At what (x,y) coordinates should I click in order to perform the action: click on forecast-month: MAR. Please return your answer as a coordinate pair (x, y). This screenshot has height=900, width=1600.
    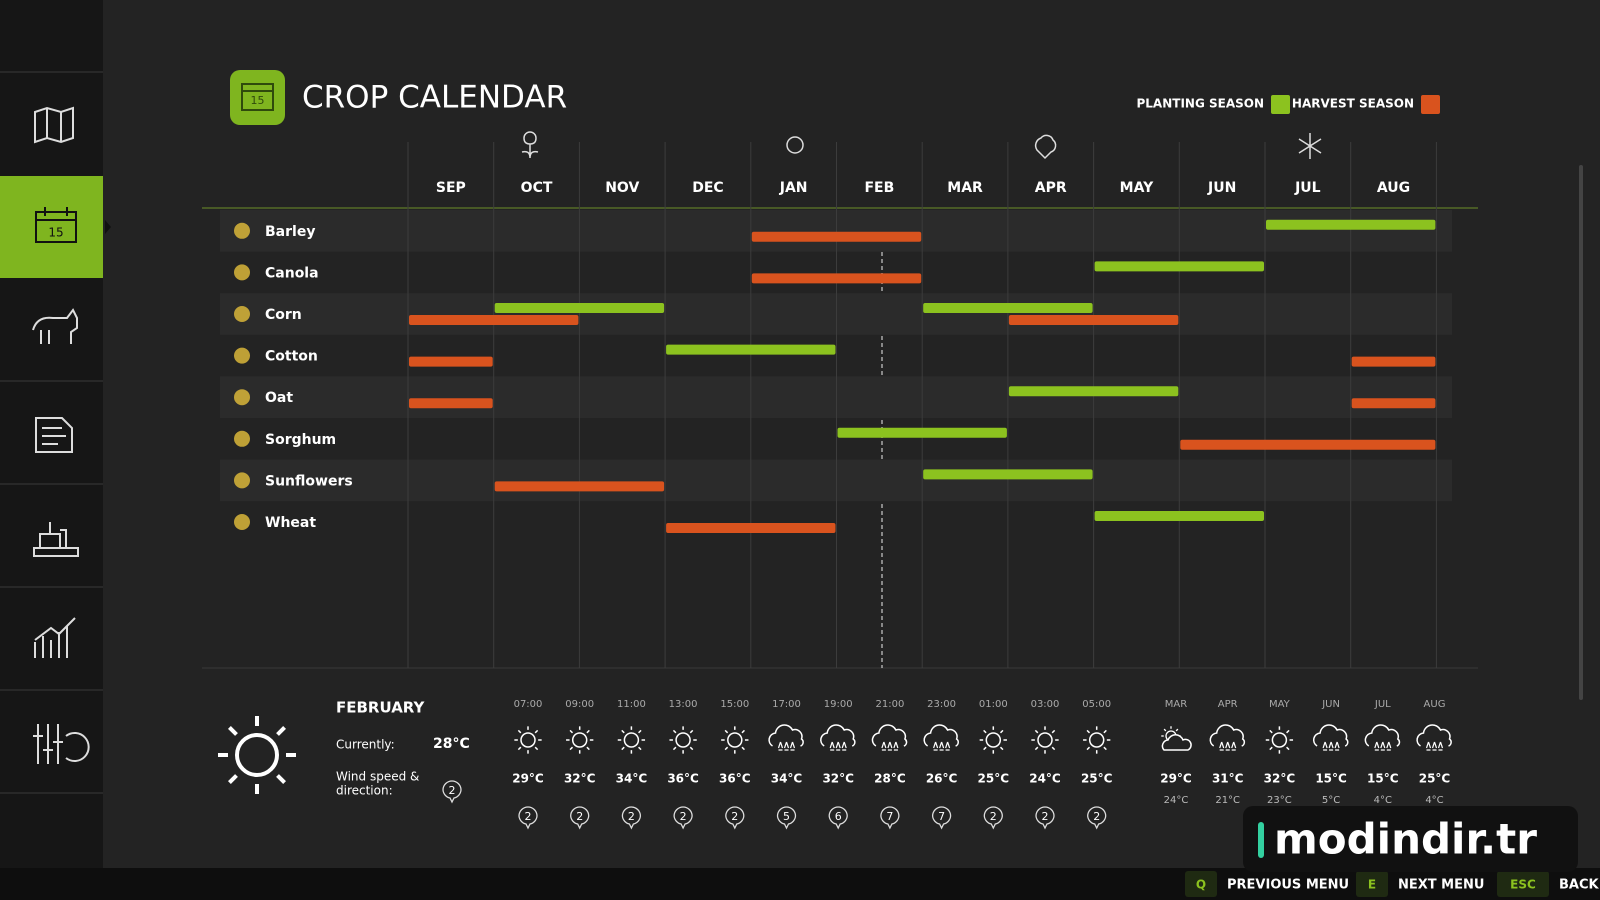
    Looking at the image, I should click on (1176, 704).